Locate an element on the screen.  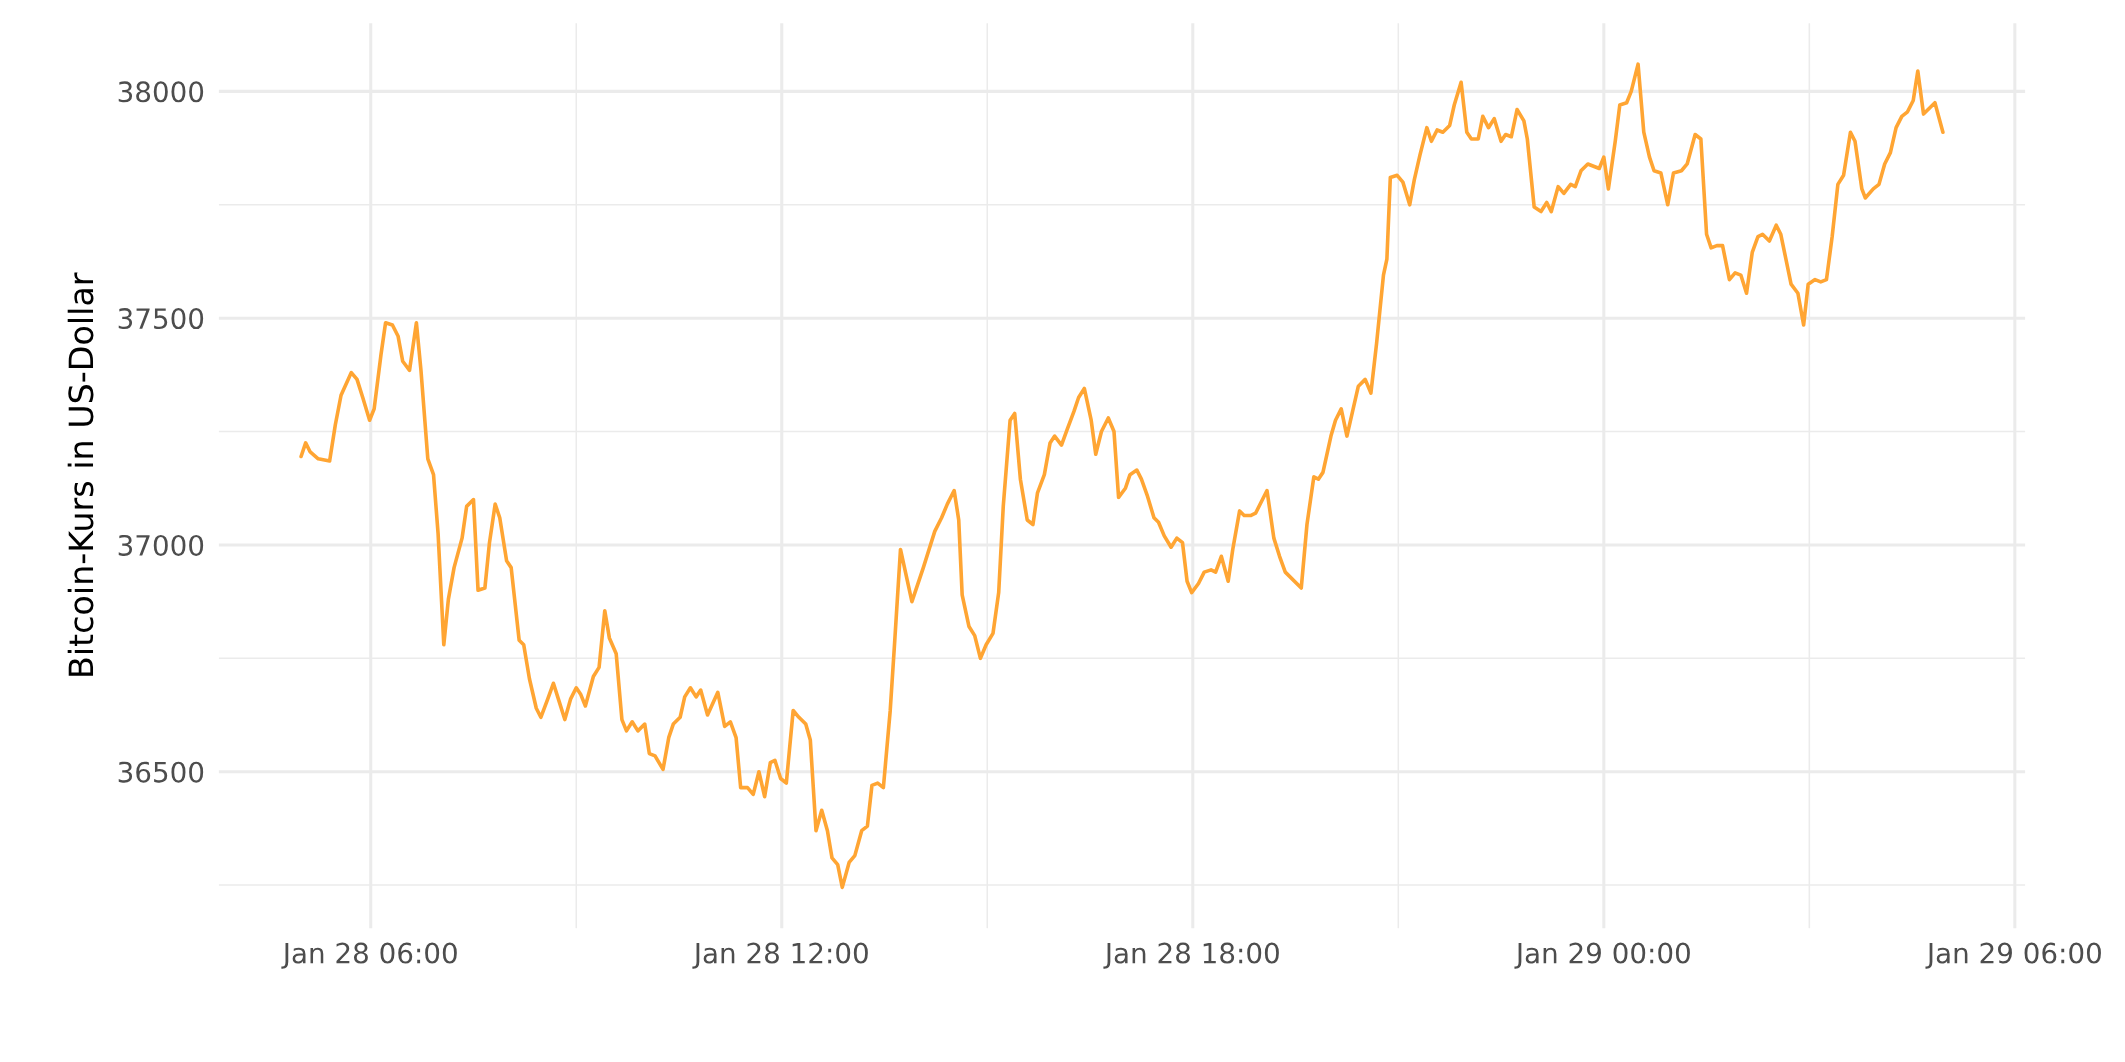
x-tick-label: Jan 28 12:00 is located at coordinates (780, 955).